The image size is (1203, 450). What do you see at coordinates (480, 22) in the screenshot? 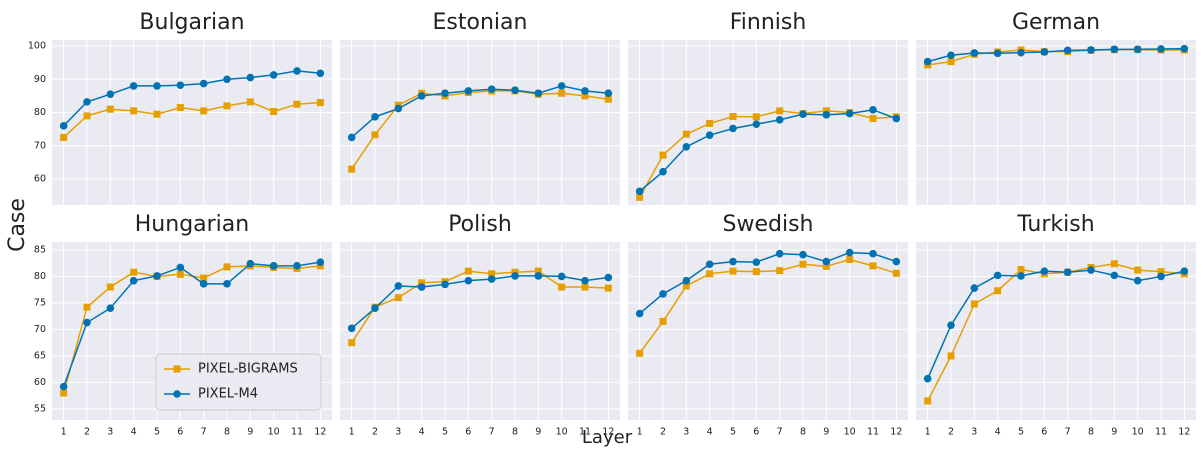
I see `panel-title: Estonian` at bounding box center [480, 22].